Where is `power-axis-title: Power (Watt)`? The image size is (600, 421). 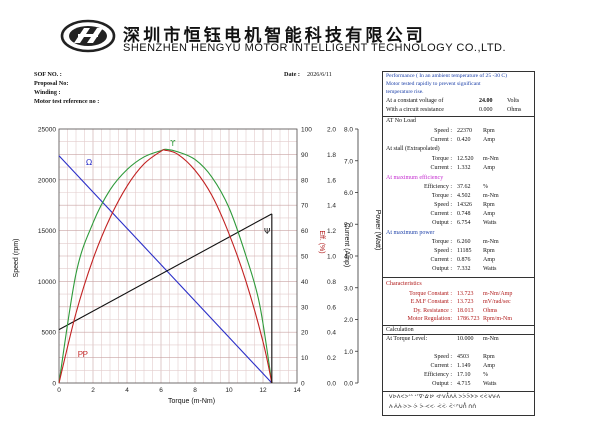 power-axis-title: Power (Watt) is located at coordinates (377, 230).